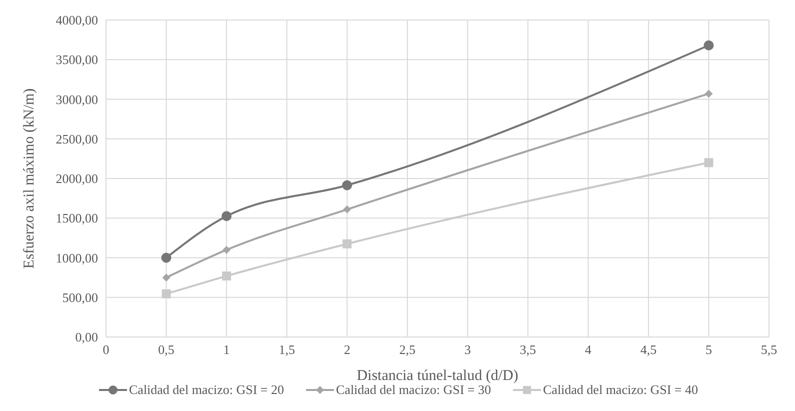  I want to click on legend-label: Calidad del macizo: GSI = 20, so click(206, 390).